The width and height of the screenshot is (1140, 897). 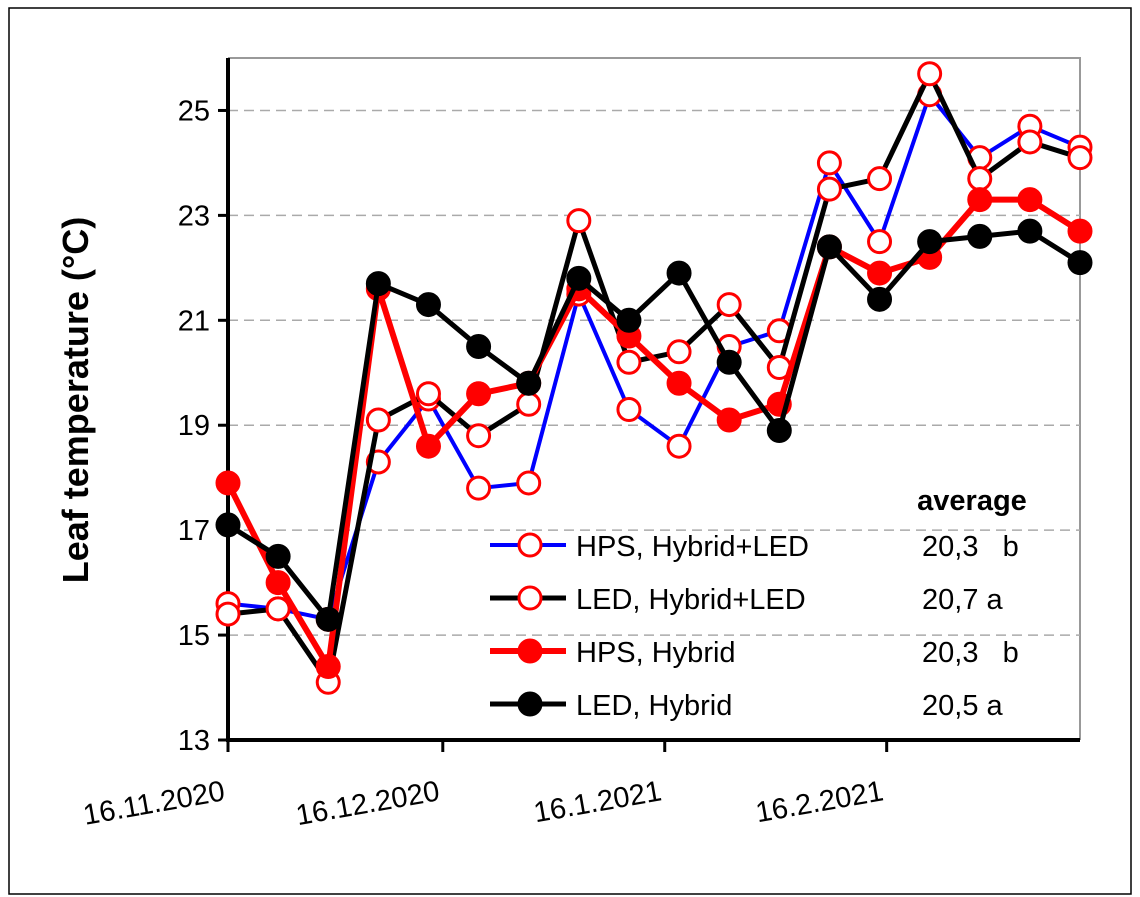 What do you see at coordinates (656, 653) in the screenshot?
I see `legend-label: HPS, Hybrid` at bounding box center [656, 653].